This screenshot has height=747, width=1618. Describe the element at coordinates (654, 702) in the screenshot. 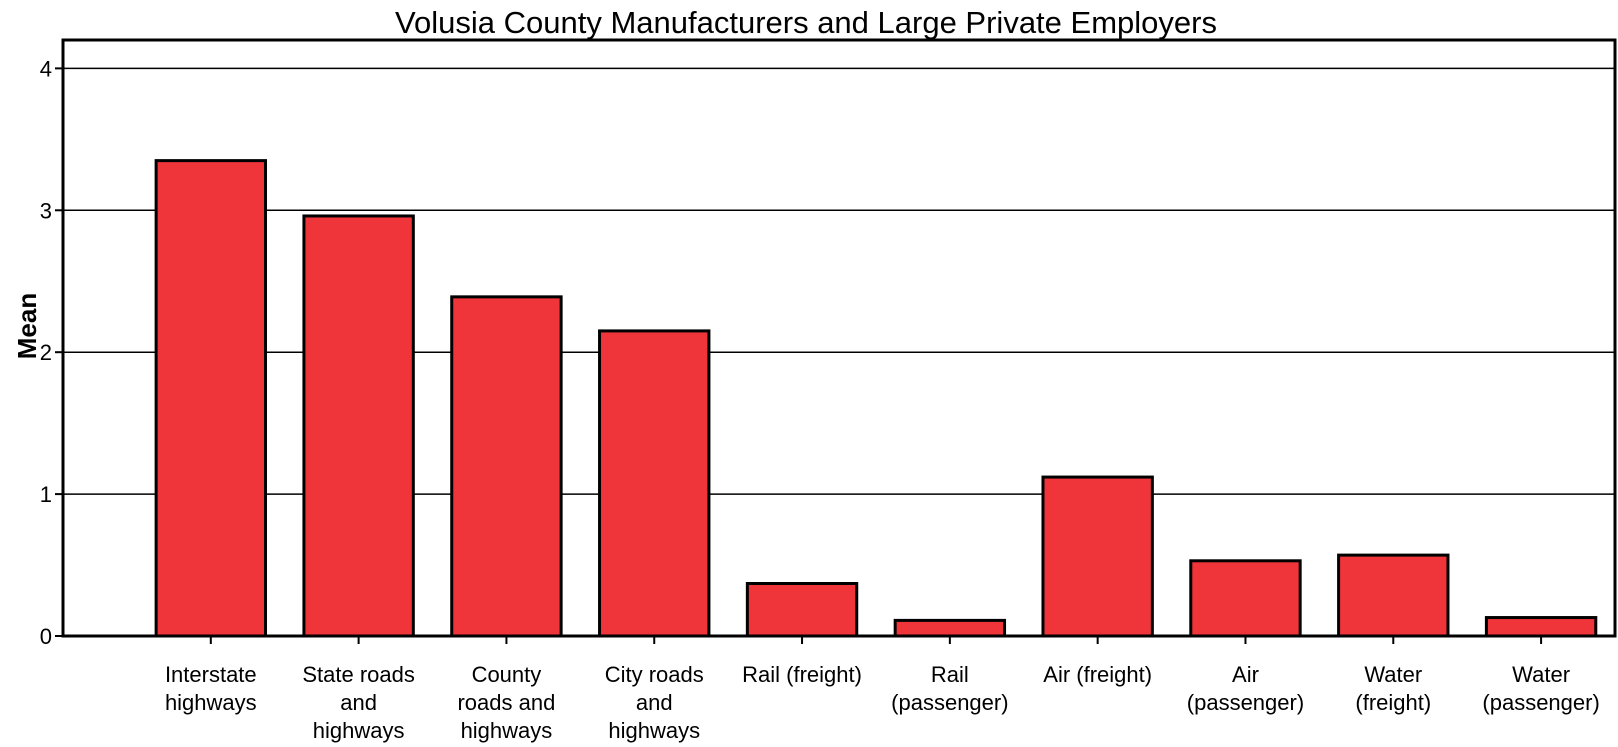

I see `x-tick-label: City roads and highways` at that location.